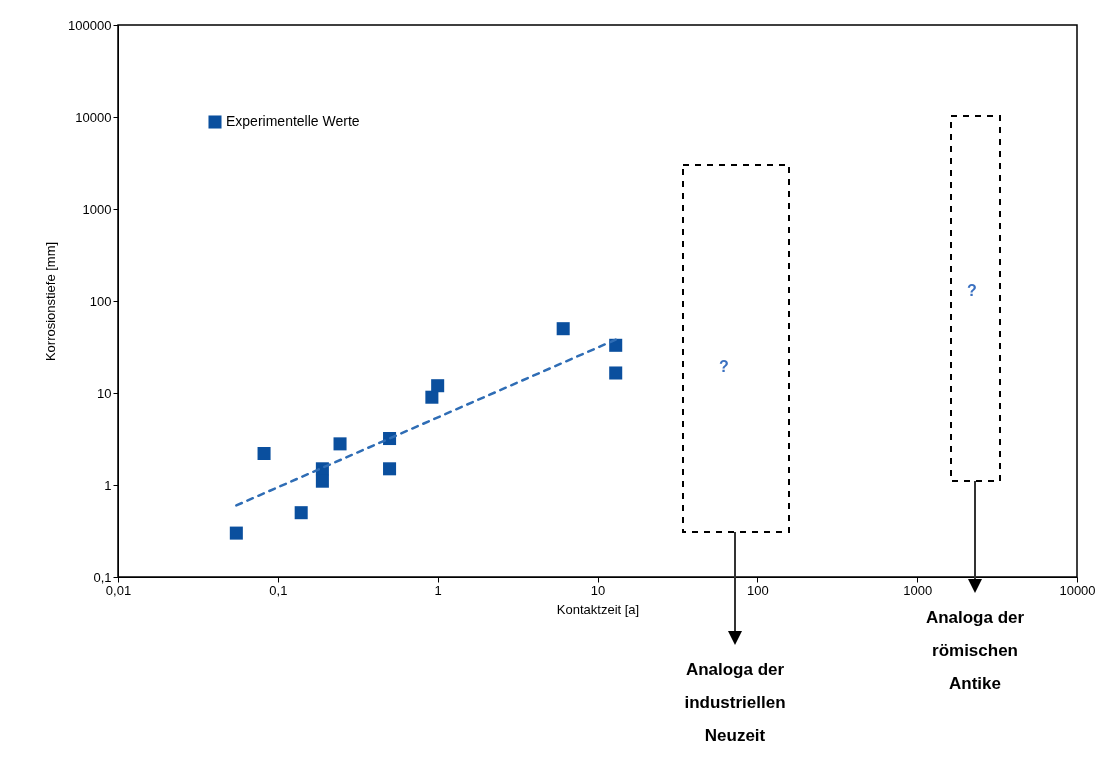  Describe the element at coordinates (108, 485) in the screenshot. I see `y-tick-label: 1` at that location.